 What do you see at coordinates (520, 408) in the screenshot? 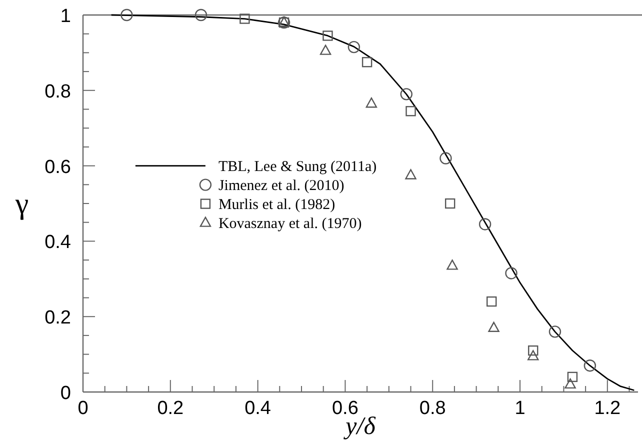
I see `x-tick-label: 1` at bounding box center [520, 408].